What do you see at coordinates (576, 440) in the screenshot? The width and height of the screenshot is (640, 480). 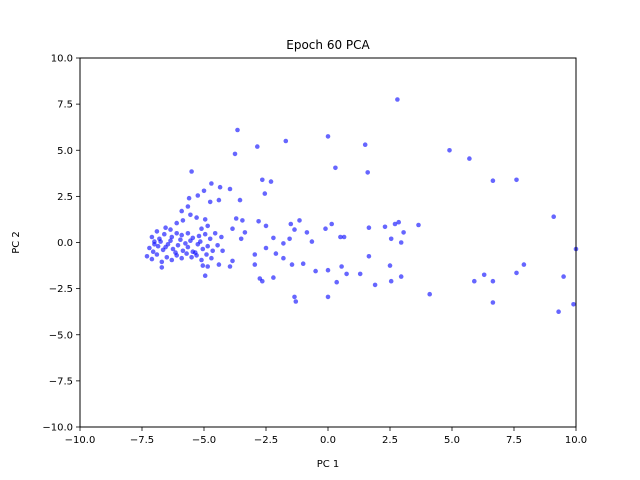 I see `x-tick-label: 10.0` at bounding box center [576, 440].